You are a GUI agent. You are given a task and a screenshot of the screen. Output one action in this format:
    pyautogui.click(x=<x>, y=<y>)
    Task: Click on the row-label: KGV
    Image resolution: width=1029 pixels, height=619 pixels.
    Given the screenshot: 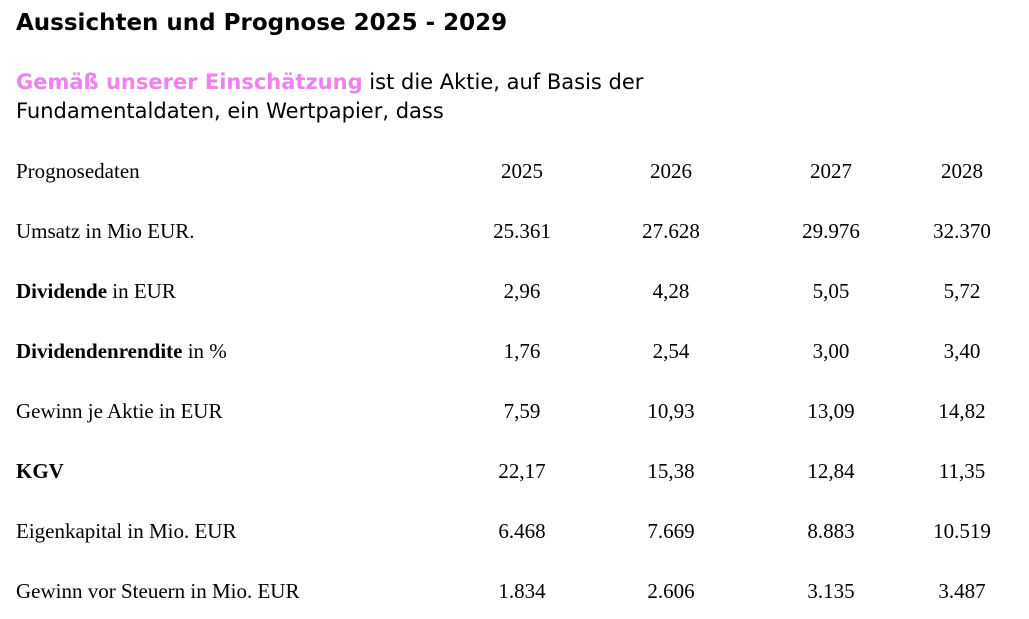 What is the action you would take?
    pyautogui.click(x=40, y=471)
    